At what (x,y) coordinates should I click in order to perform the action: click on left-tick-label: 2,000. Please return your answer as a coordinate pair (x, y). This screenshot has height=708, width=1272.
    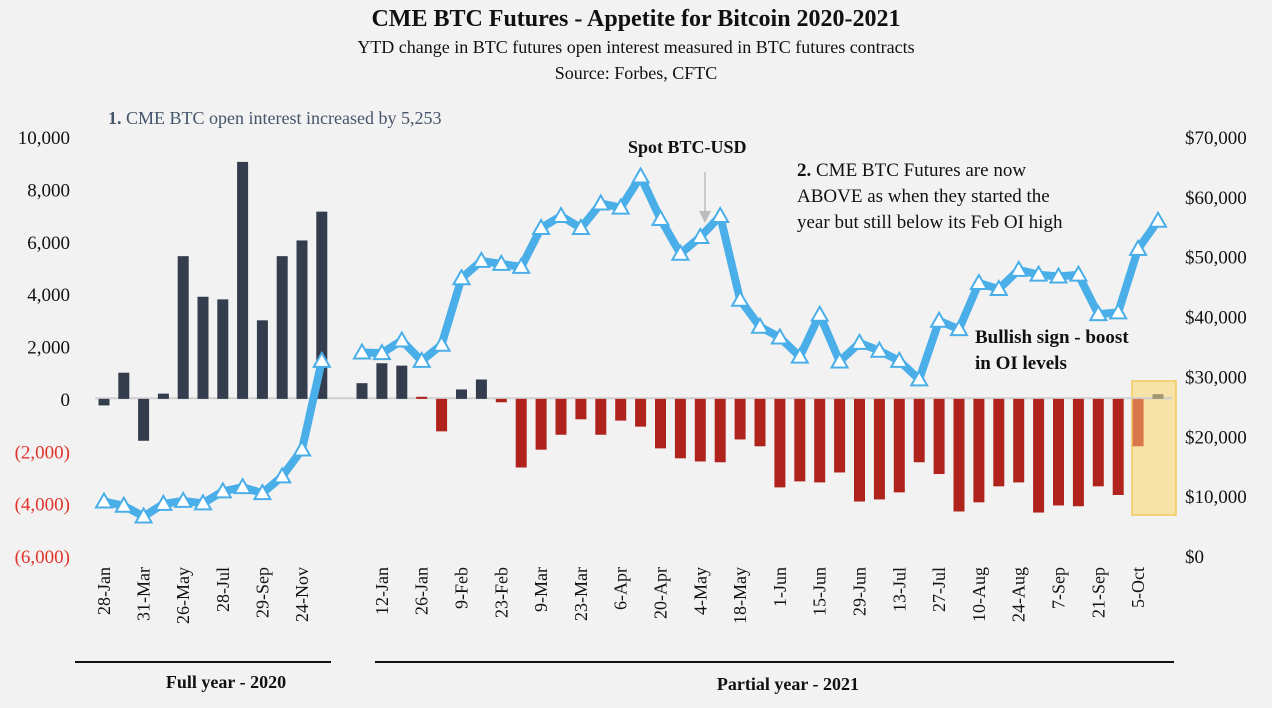
    Looking at the image, I should click on (48, 348).